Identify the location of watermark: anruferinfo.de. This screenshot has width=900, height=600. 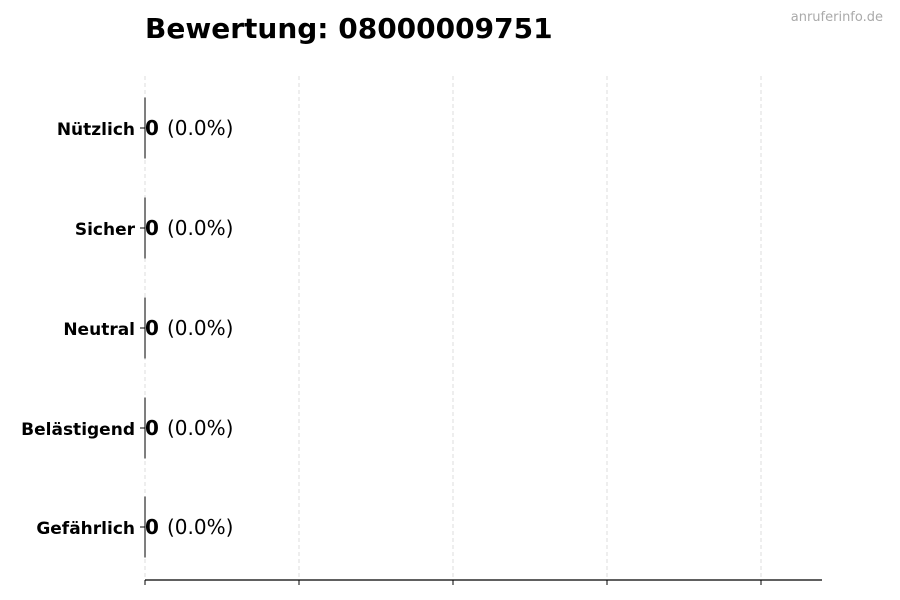
(836, 17).